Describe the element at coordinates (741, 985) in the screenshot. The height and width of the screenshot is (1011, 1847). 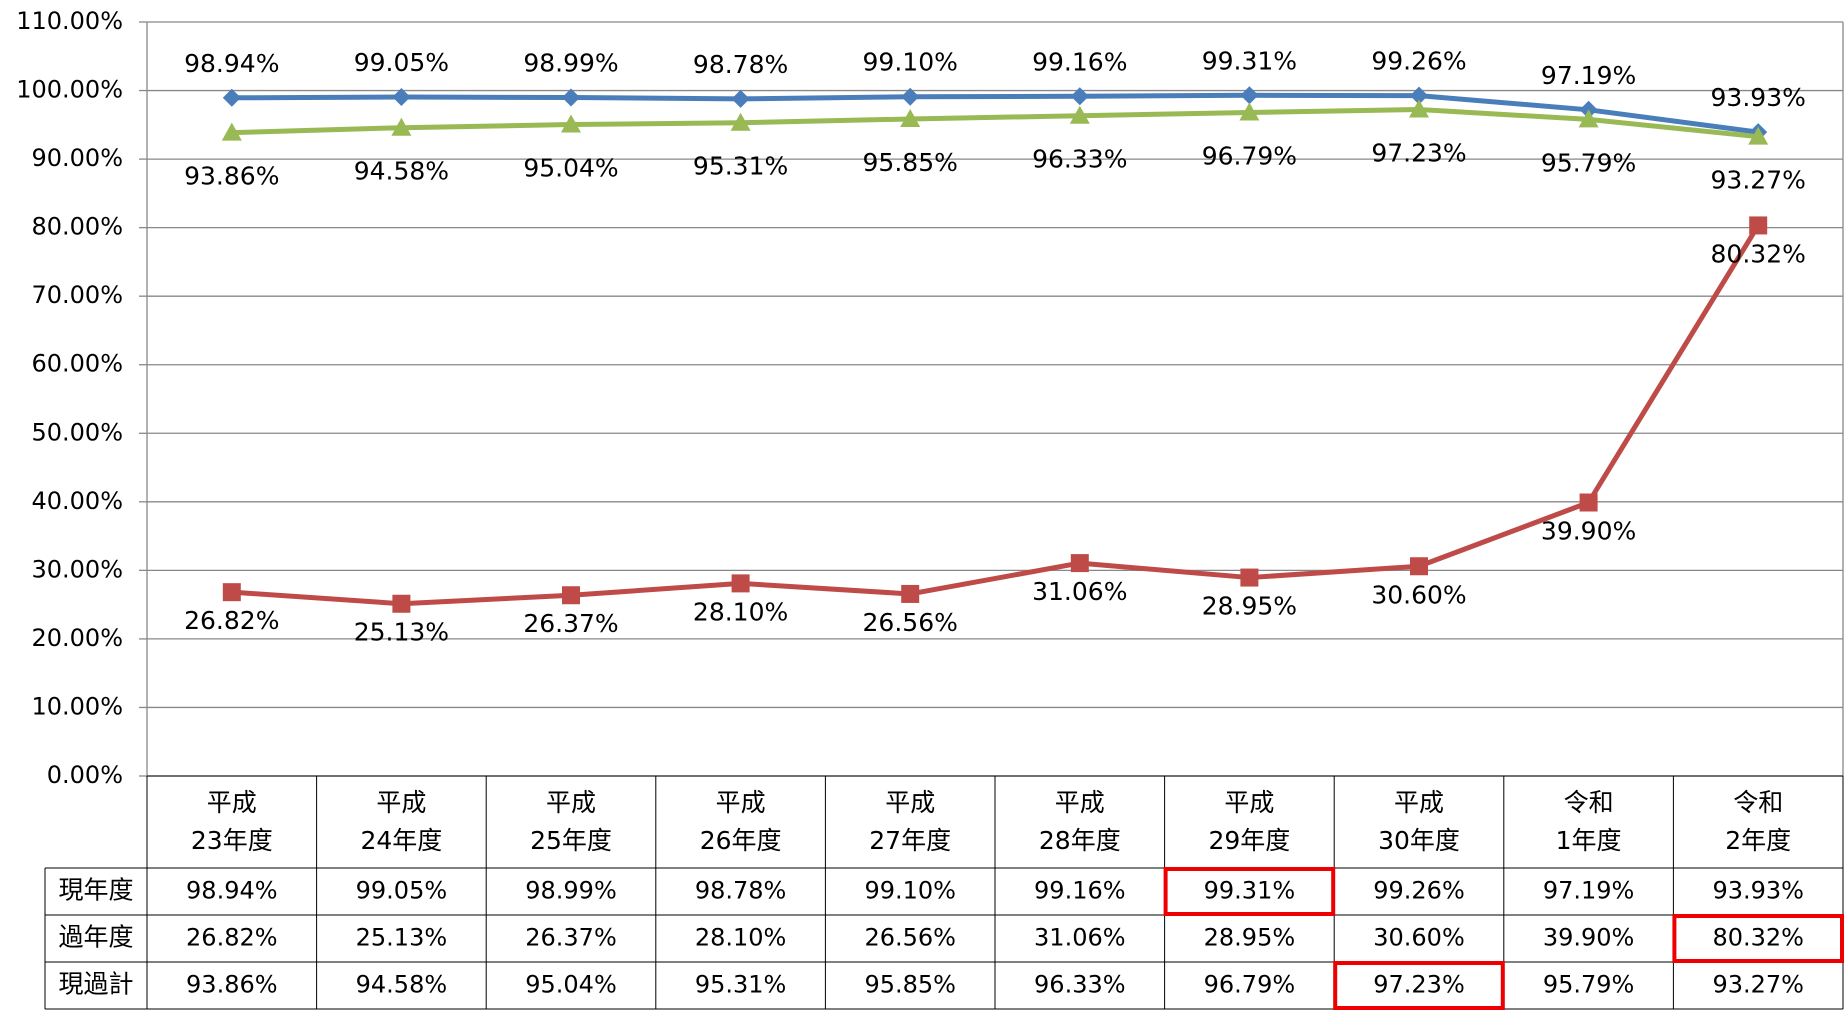
I see `table-cell: 95.31%` at that location.